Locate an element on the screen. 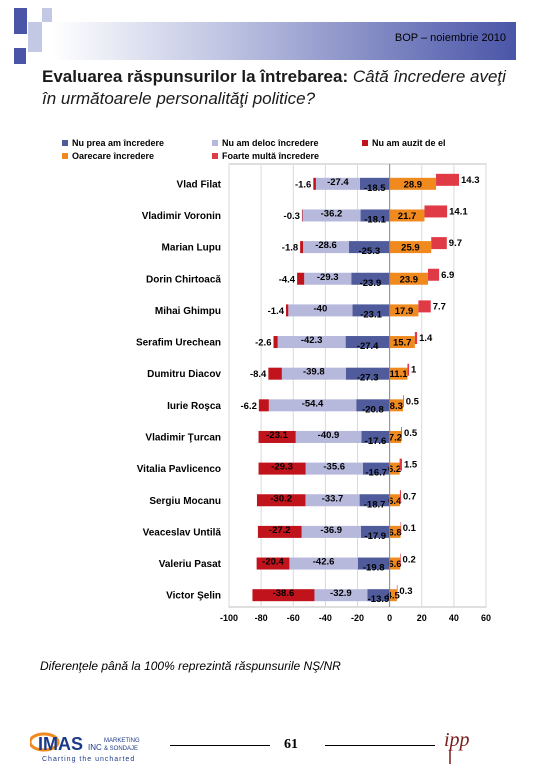 Image resolution: width=540 pixels, height=780 pixels. data-label: -23.9 is located at coordinates (371, 283).